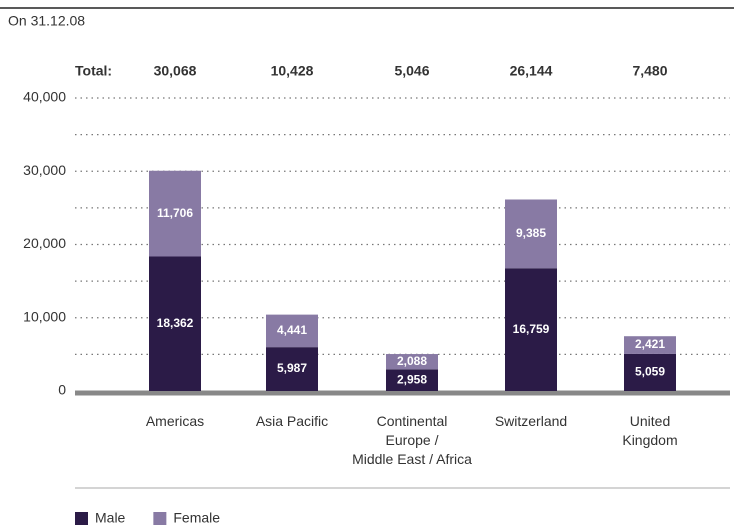 This screenshot has width=734, height=531. I want to click on x-tick-label: Switzerland, so click(531, 421).